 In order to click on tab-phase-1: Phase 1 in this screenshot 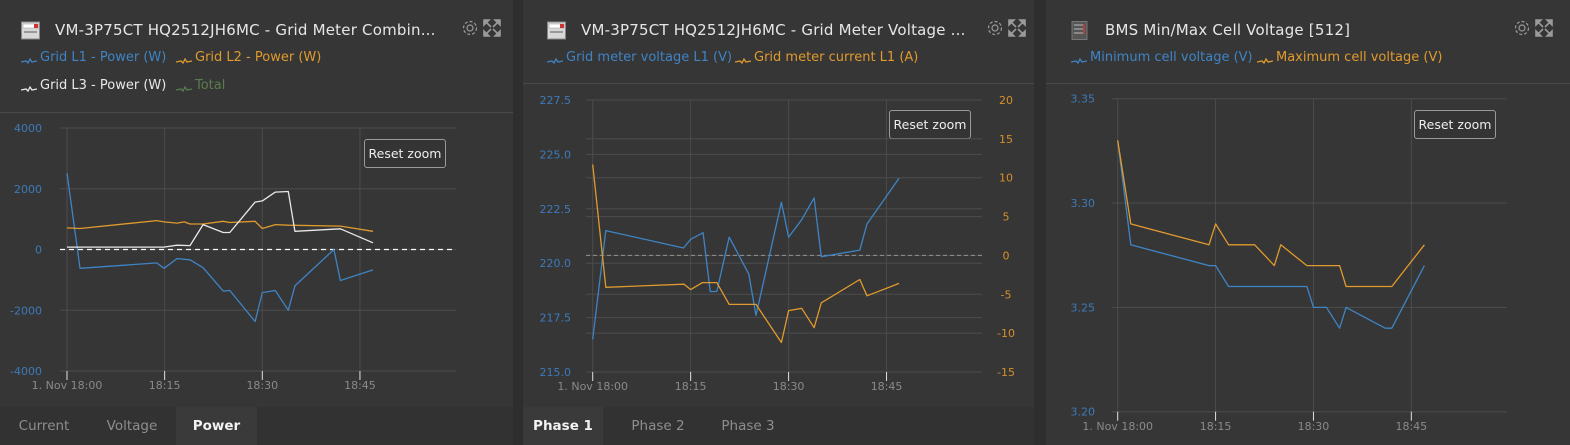, I will do `click(563, 426)`.